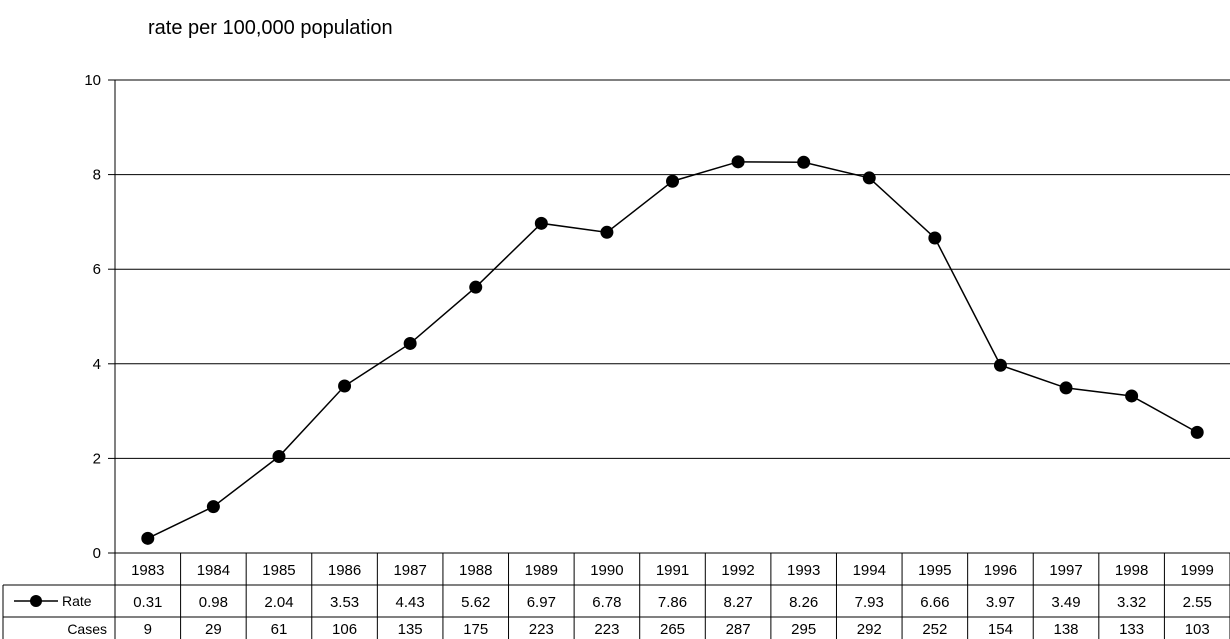 This screenshot has width=1230, height=639. What do you see at coordinates (803, 570) in the screenshot?
I see `x-tick-label-1993: 1993` at bounding box center [803, 570].